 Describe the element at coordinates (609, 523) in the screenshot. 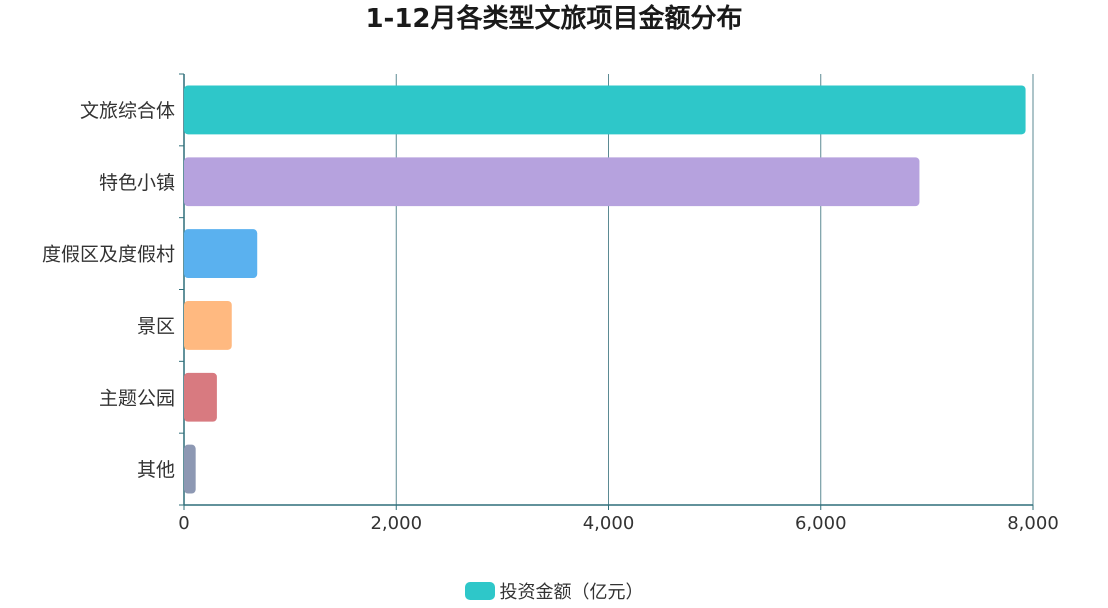

I see `x-tick-label: 4,000` at that location.